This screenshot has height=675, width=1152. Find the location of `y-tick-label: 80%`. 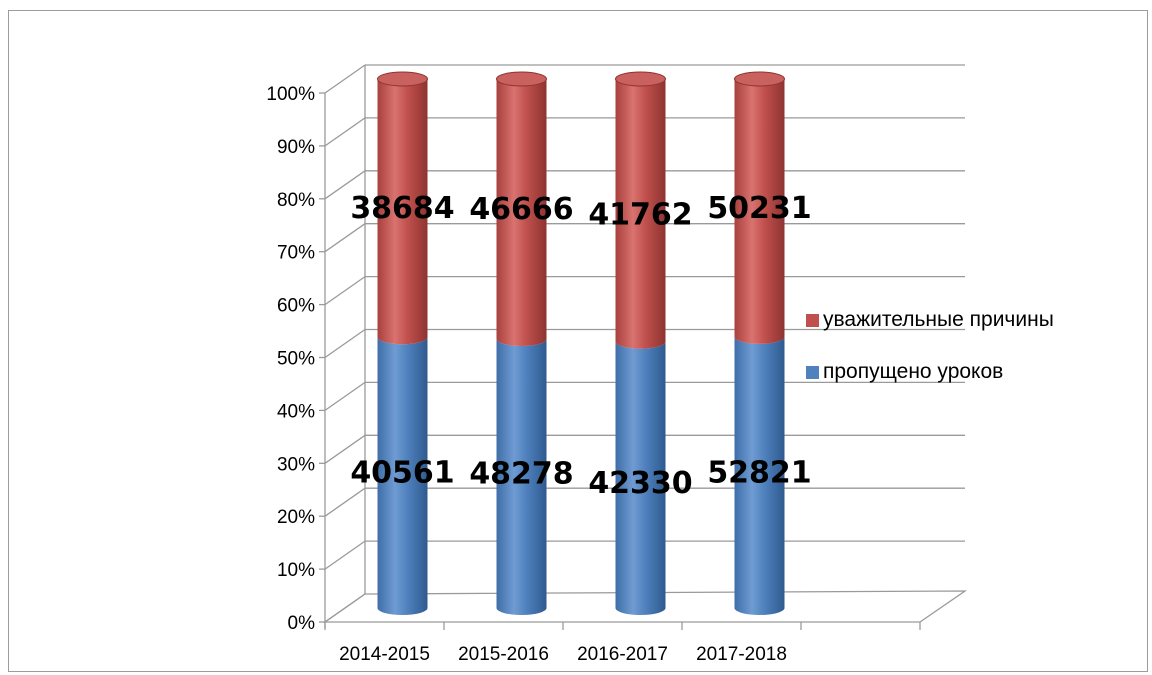

y-tick-label: 80% is located at coordinates (296, 200).